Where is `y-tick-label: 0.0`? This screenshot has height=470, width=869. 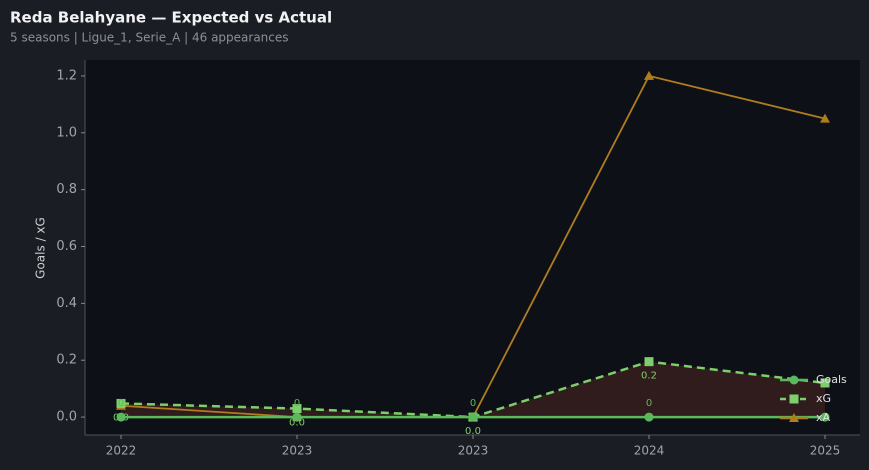
y-tick-label: 0.0 is located at coordinates (66, 417).